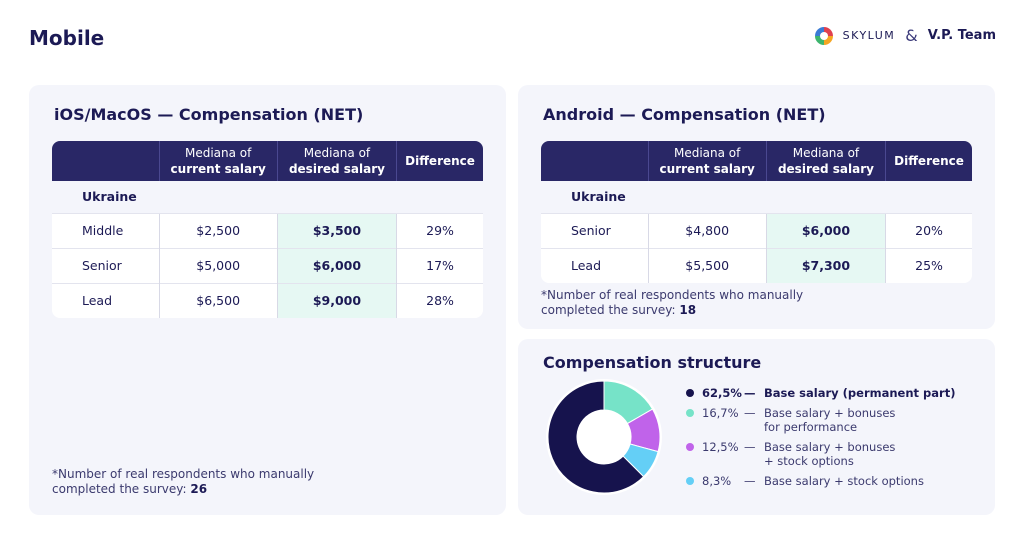  Describe the element at coordinates (823, 35) in the screenshot. I see `skylum-logo-icon` at that location.